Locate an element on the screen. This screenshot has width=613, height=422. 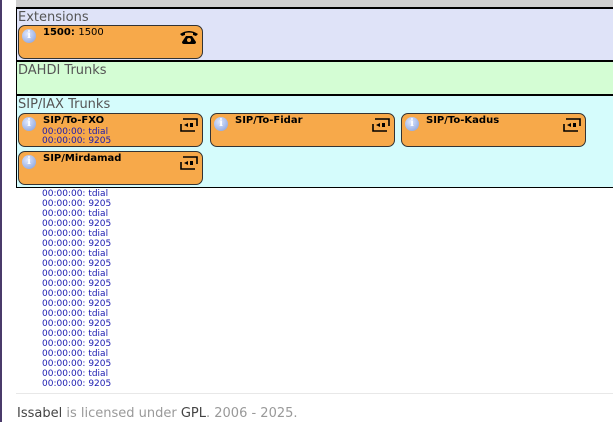
trunk-card-to-kadus: i SIP/To-Kadus is located at coordinates (493, 130).